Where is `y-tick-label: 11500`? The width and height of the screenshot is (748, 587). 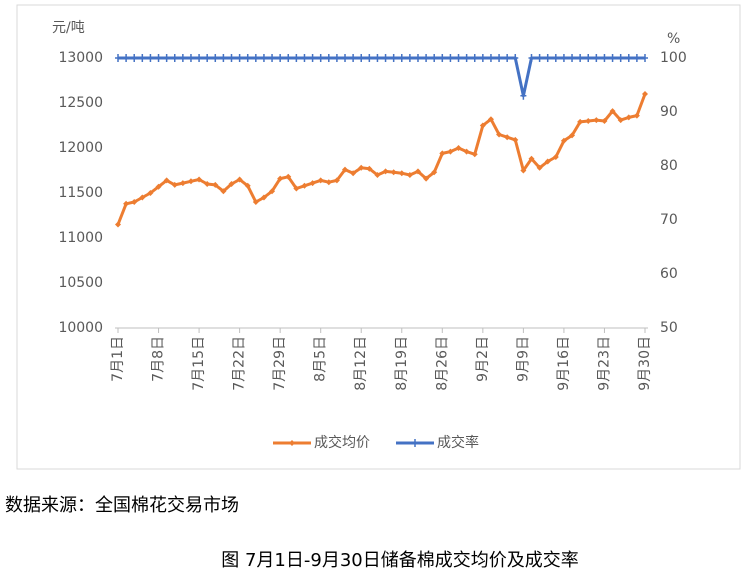 y-tick-label: 11500 is located at coordinates (80, 193).